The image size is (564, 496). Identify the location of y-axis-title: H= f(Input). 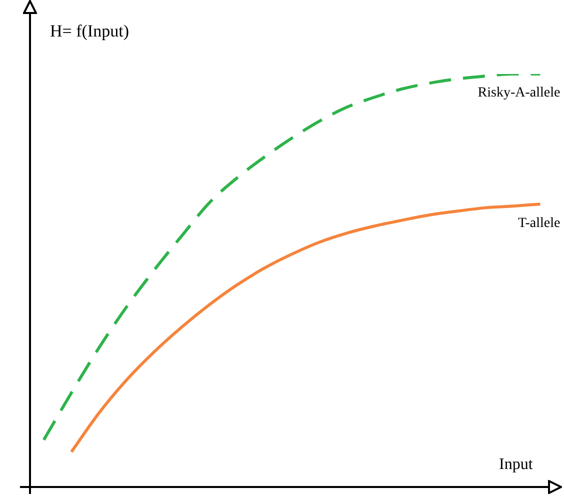
(89, 30).